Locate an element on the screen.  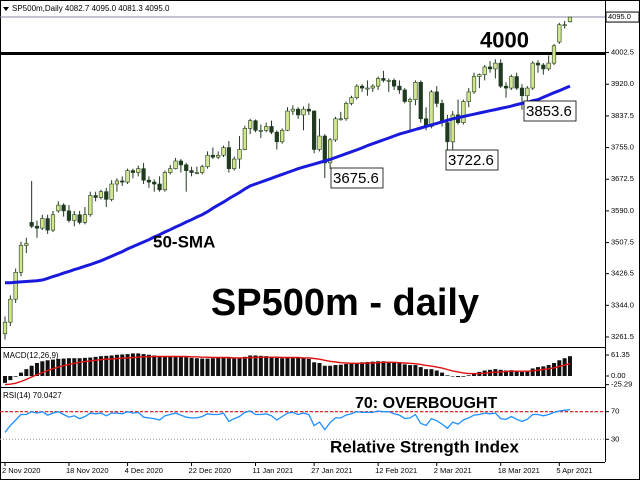
x-tick-label: 22 Dec 2020 is located at coordinates (210, 470).